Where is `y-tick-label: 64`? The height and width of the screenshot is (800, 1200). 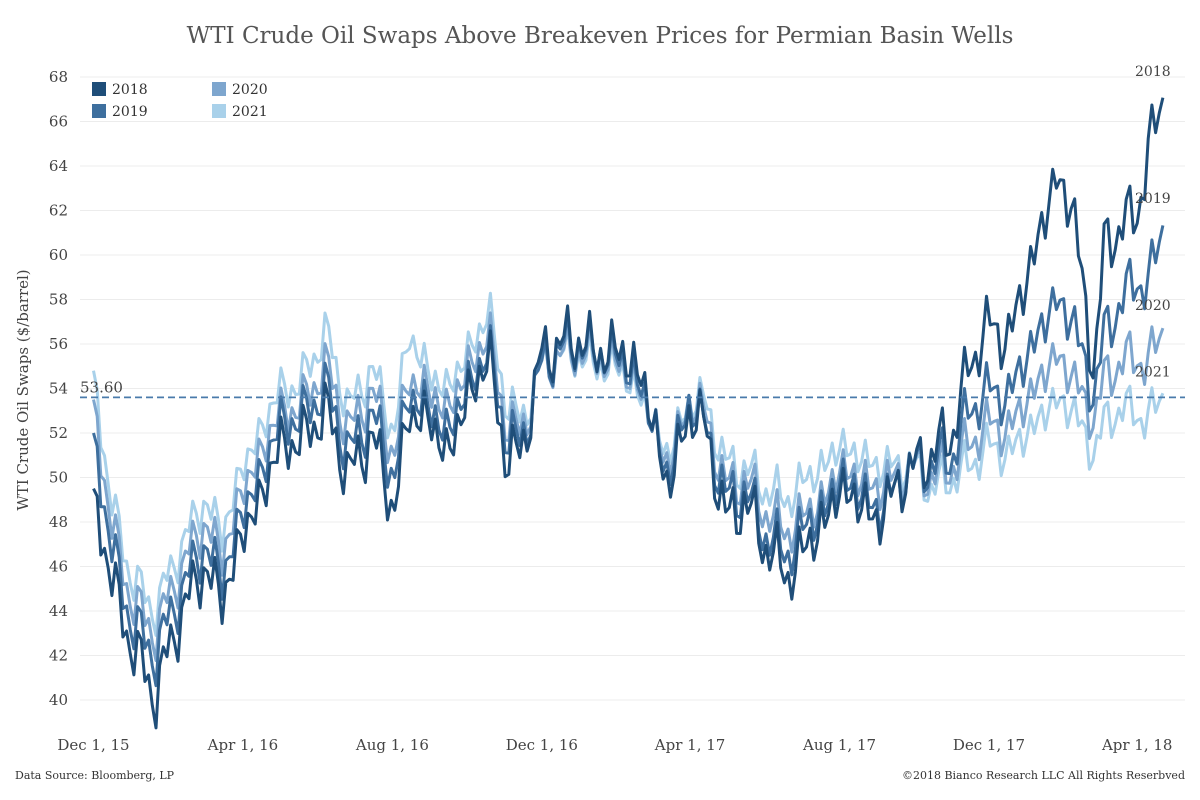 y-tick-label: 64 is located at coordinates (58, 166).